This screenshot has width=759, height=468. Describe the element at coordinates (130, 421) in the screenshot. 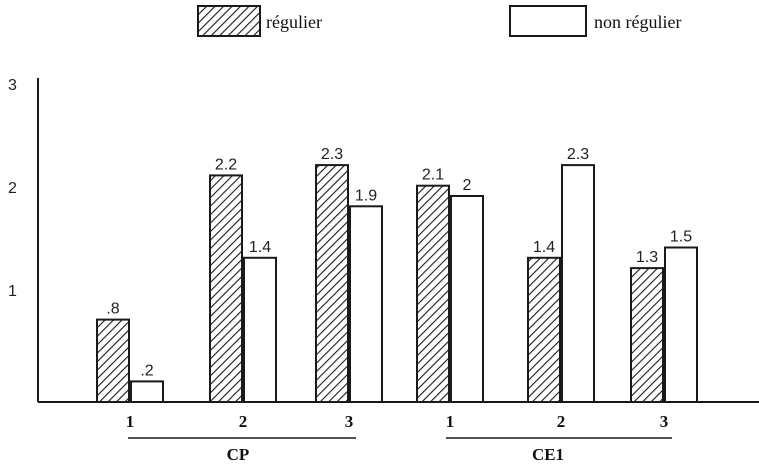

I see `category-label-cp-1: 1` at that location.